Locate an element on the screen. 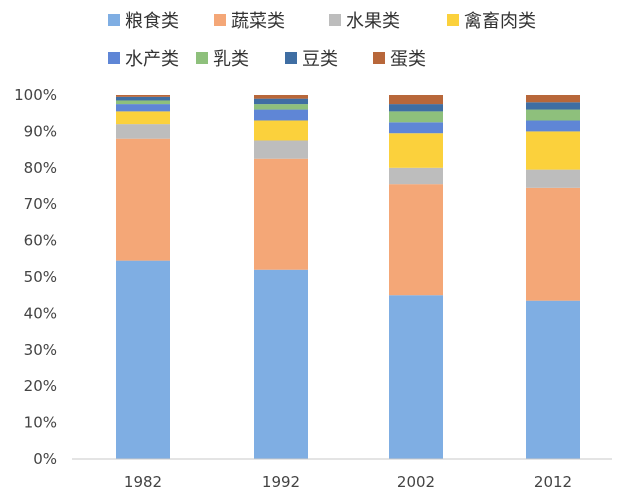 The width and height of the screenshot is (625, 496). y-tick-label: 20% is located at coordinates (40, 386).